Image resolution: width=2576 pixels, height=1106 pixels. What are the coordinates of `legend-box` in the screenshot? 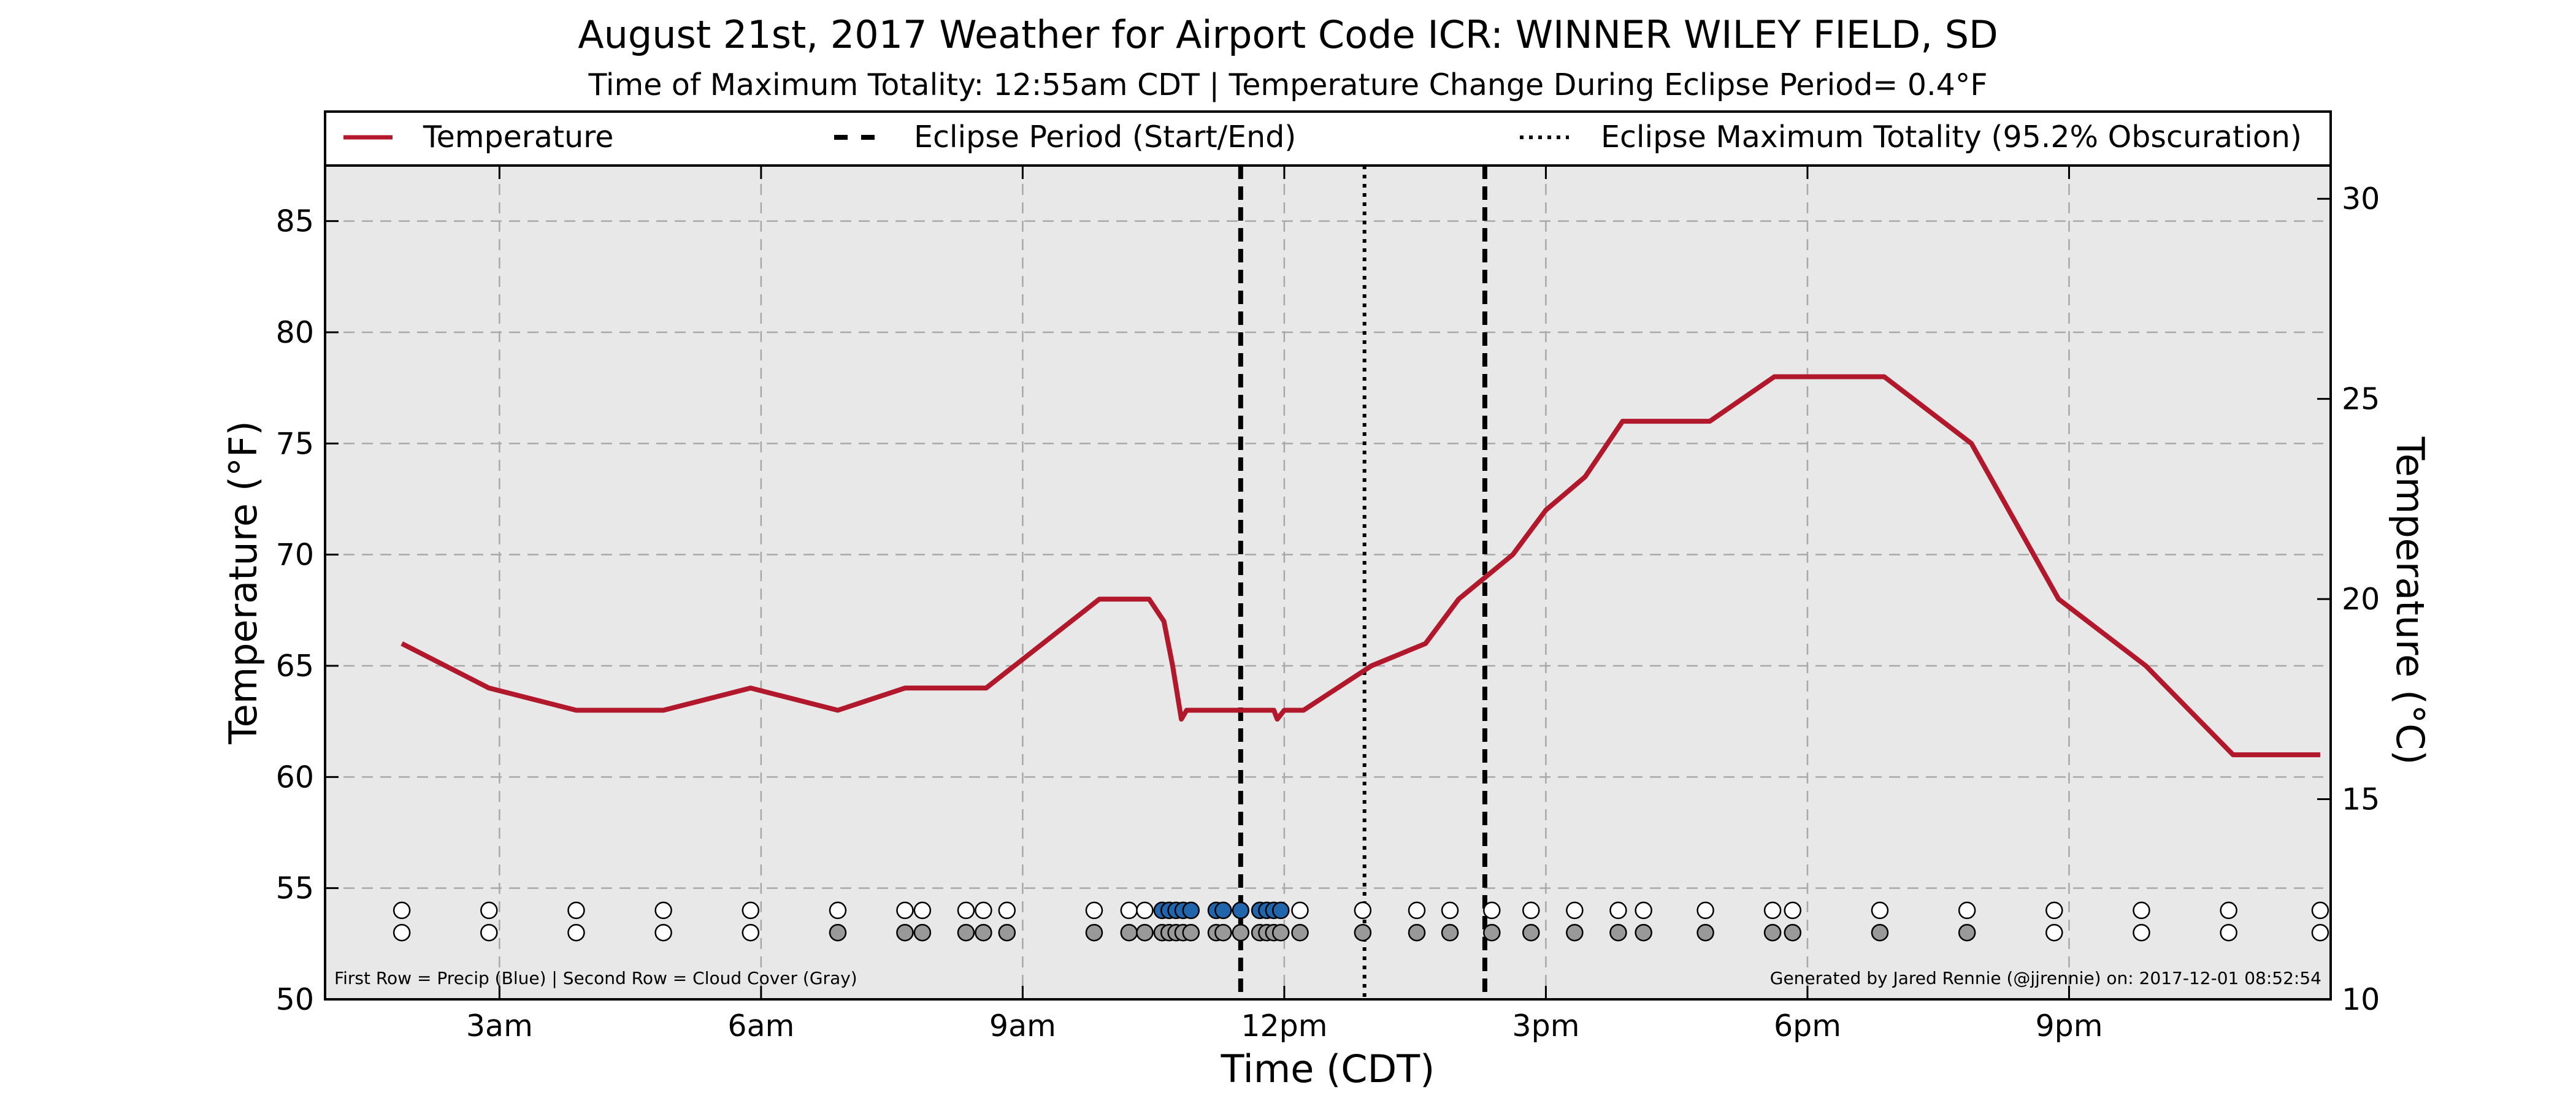 It's located at (1328, 138).